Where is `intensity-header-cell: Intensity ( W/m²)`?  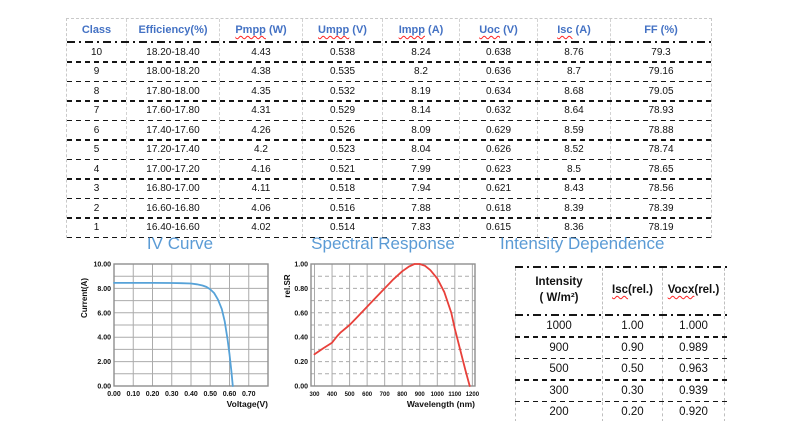
intensity-header-cell: Intensity ( W/m²) is located at coordinates (559, 291).